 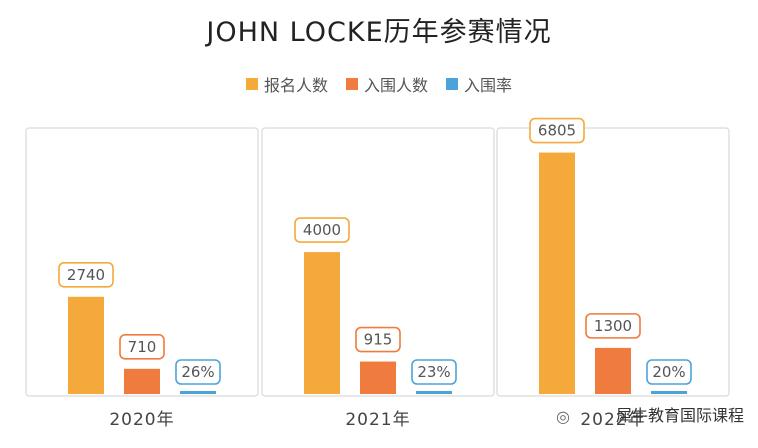 I want to click on category-label-2: 2021年, so click(x=377, y=420).